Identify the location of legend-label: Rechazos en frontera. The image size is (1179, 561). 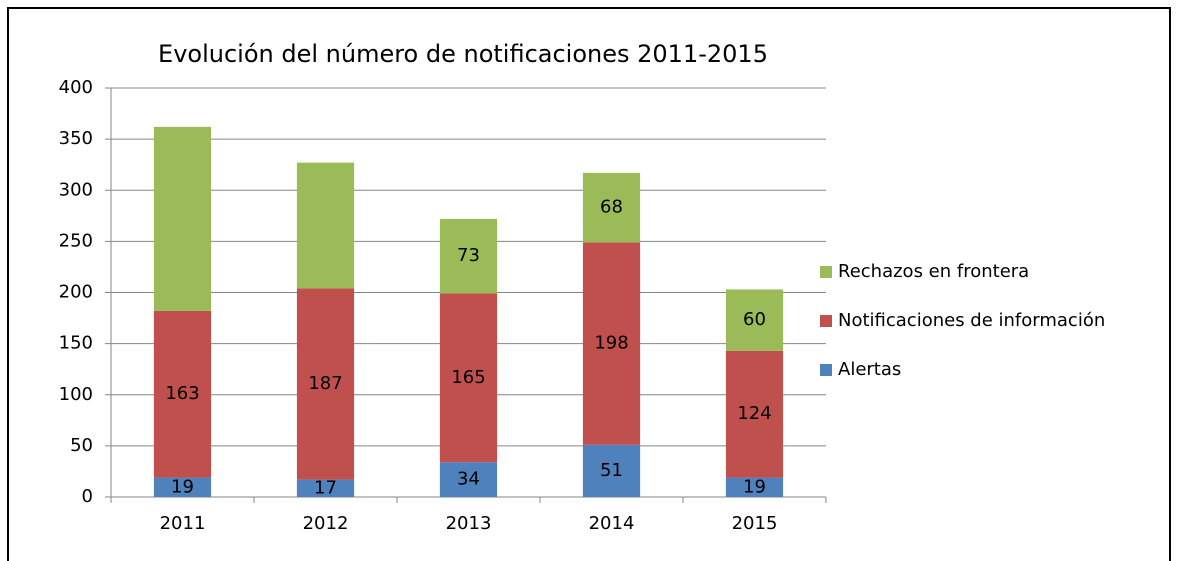
(933, 271).